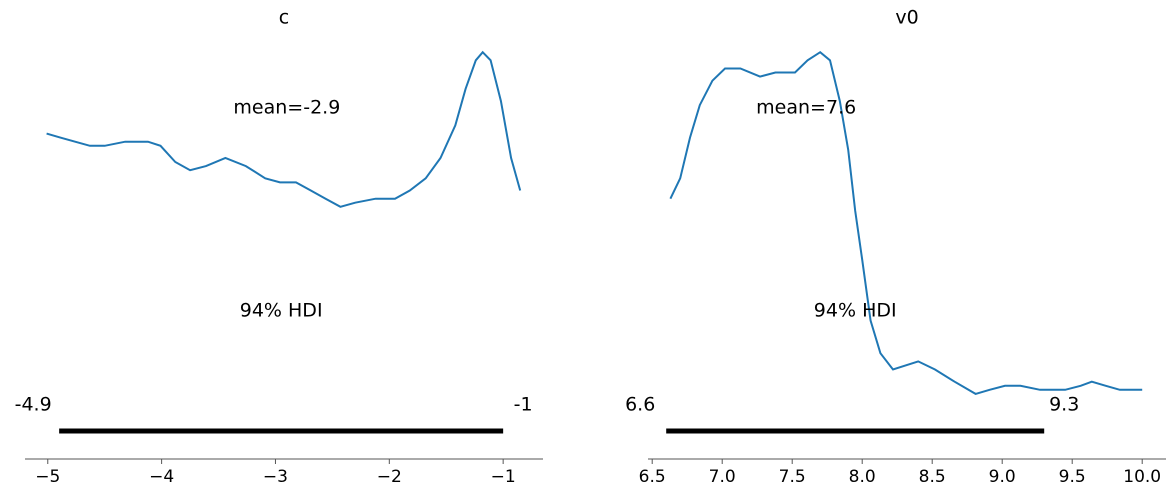 The height and width of the screenshot is (497, 1174). What do you see at coordinates (640, 405) in the screenshot?
I see `hdi-low-label: 6.6` at bounding box center [640, 405].